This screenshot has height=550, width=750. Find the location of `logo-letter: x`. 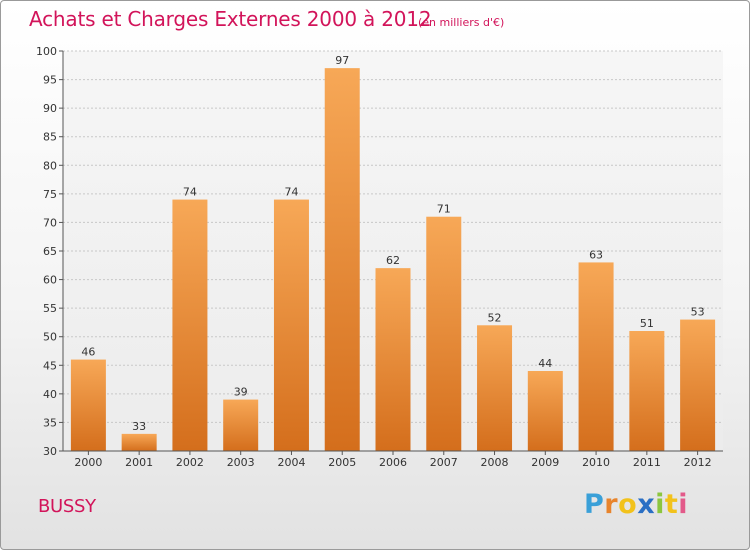

logo-letter: x is located at coordinates (646, 504).